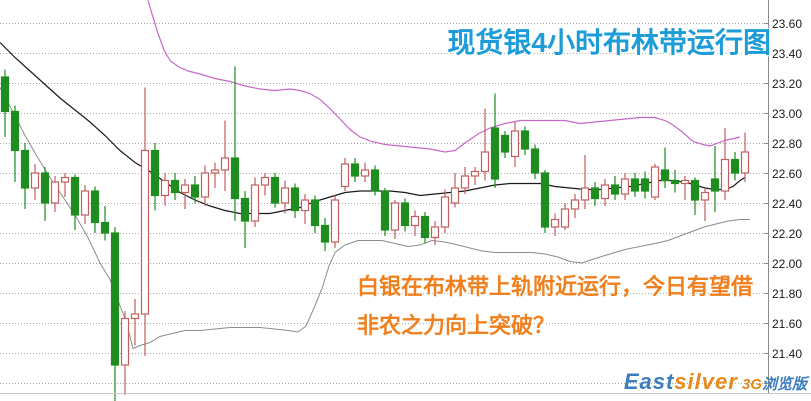 This screenshot has height=401, width=811. What do you see at coordinates (787, 174) in the screenshot?
I see `y-axis-label: 22.60` at bounding box center [787, 174].